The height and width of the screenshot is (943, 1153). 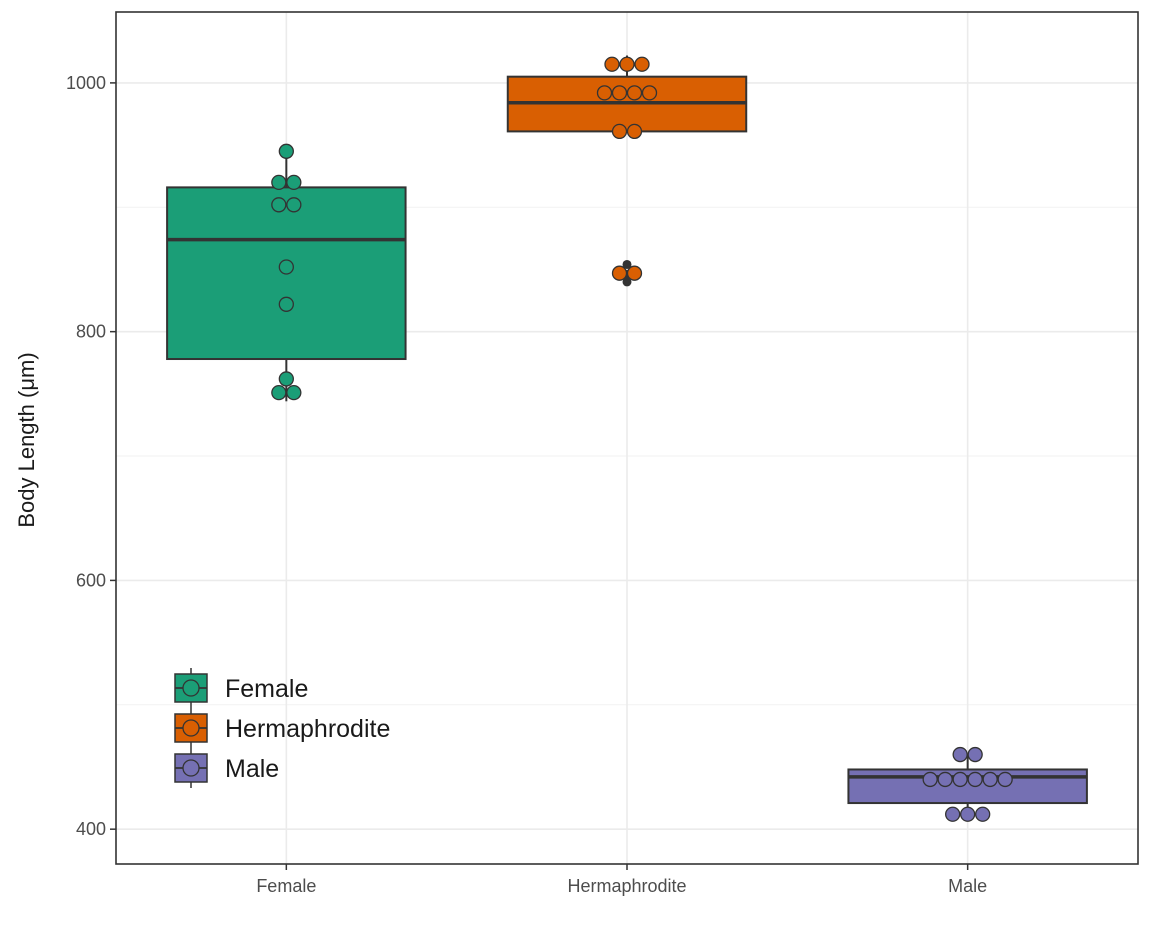 What do you see at coordinates (91, 580) in the screenshot?
I see `y-tick-label: 600` at bounding box center [91, 580].